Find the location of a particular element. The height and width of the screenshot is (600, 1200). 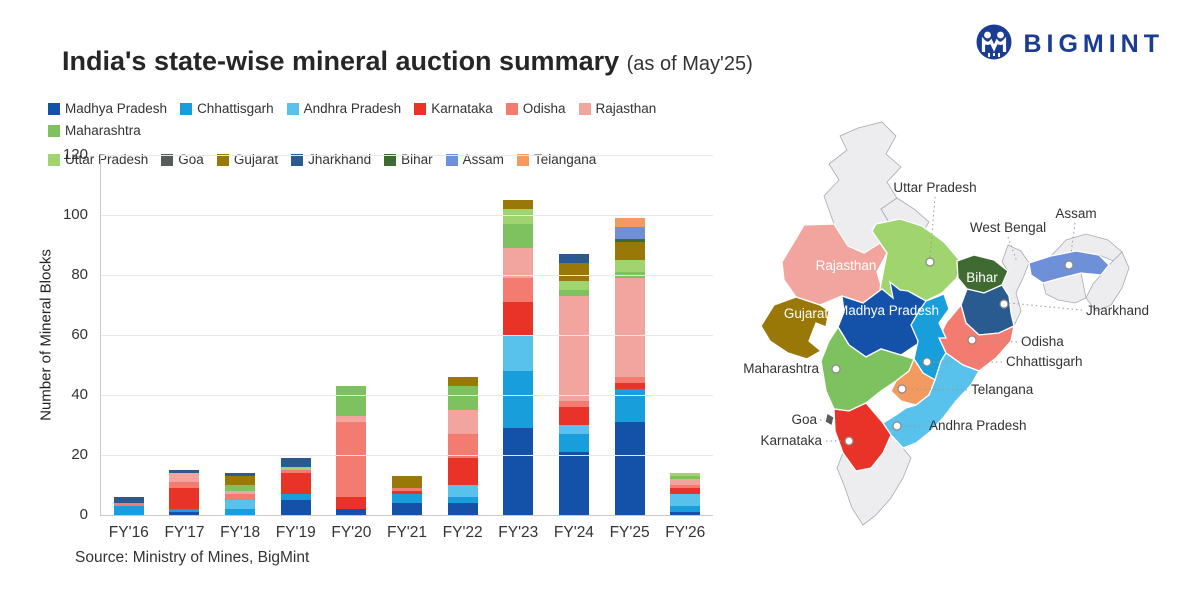

marker-telangana is located at coordinates (902, 389).